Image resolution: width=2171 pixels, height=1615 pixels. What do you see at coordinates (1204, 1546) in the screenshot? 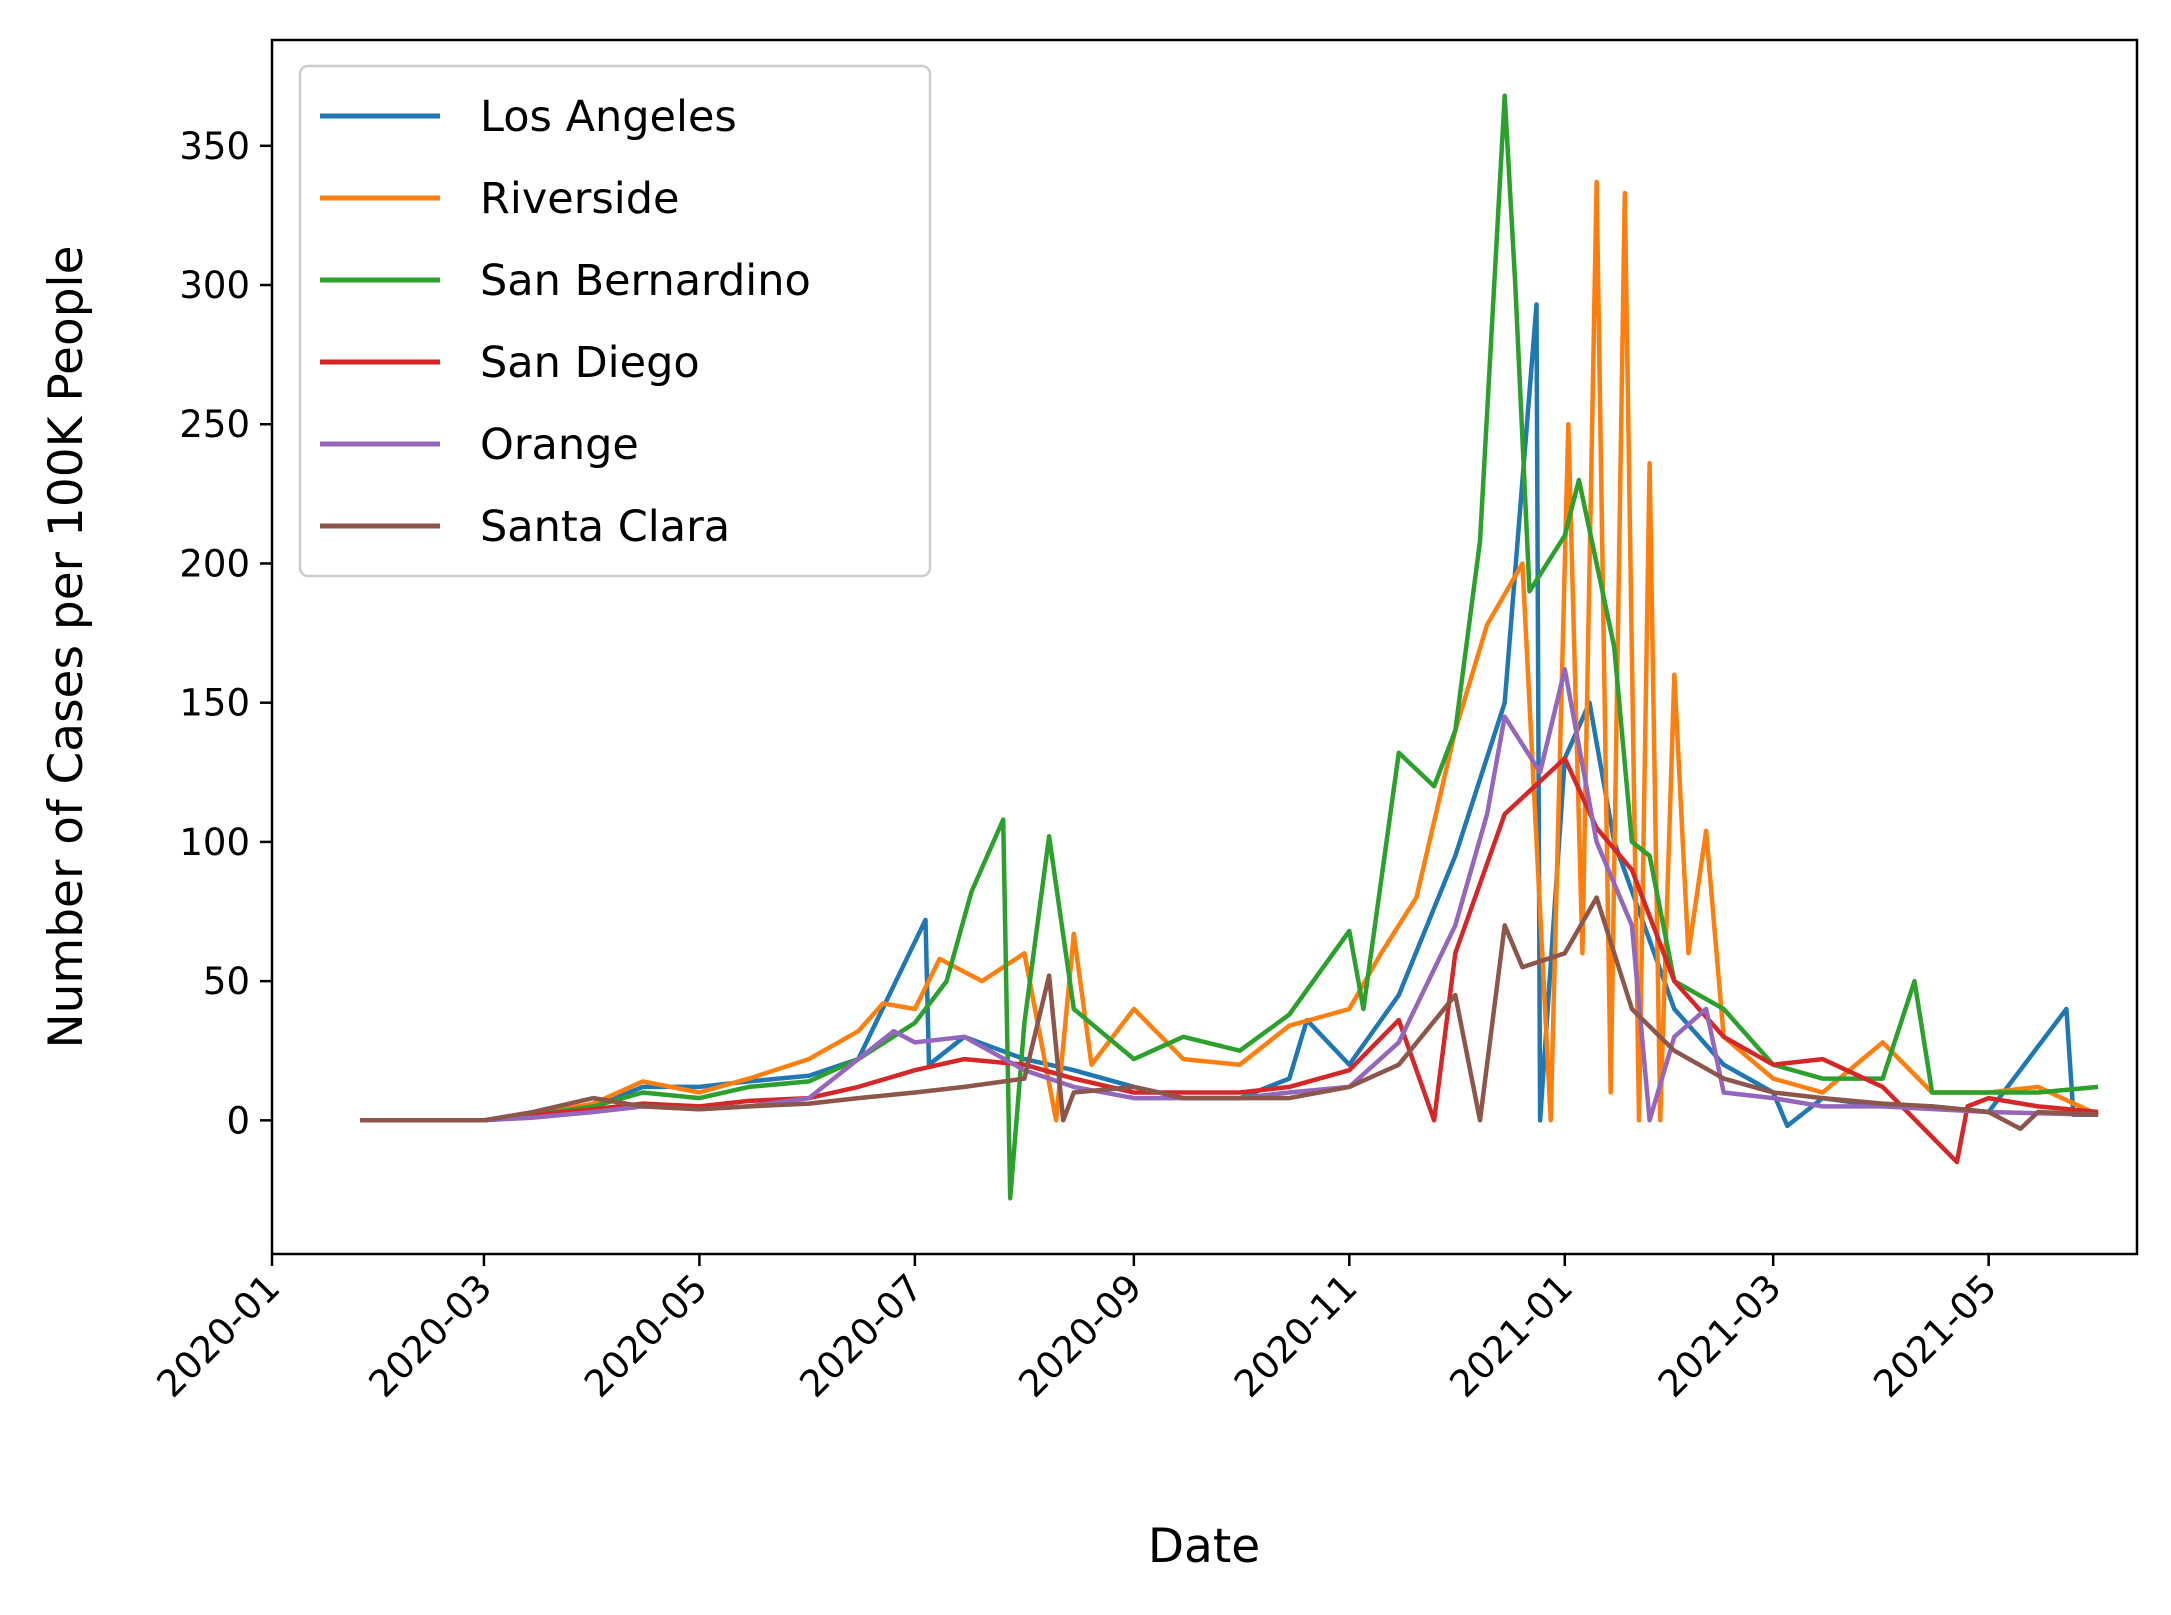
I see `x-axis-title: Date` at bounding box center [1204, 1546].